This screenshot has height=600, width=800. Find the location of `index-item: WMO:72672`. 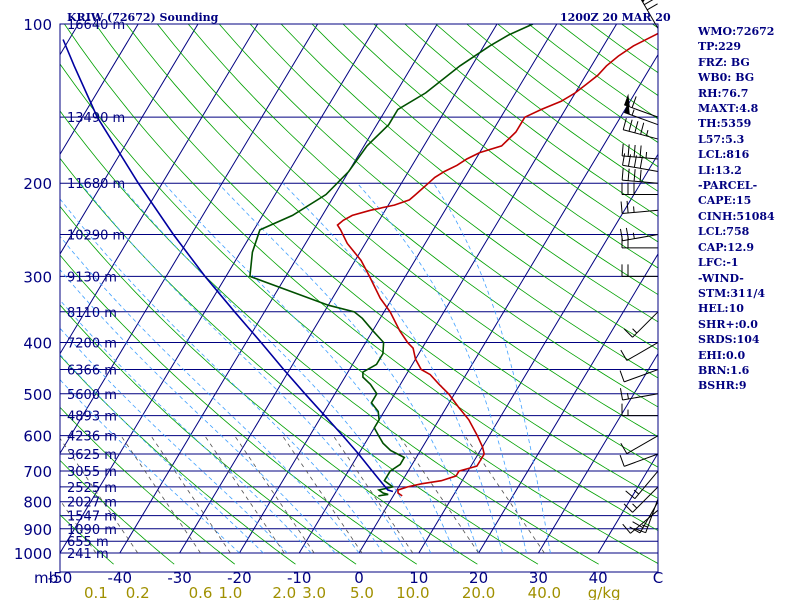

index-item: WMO:72672 is located at coordinates (736, 31).